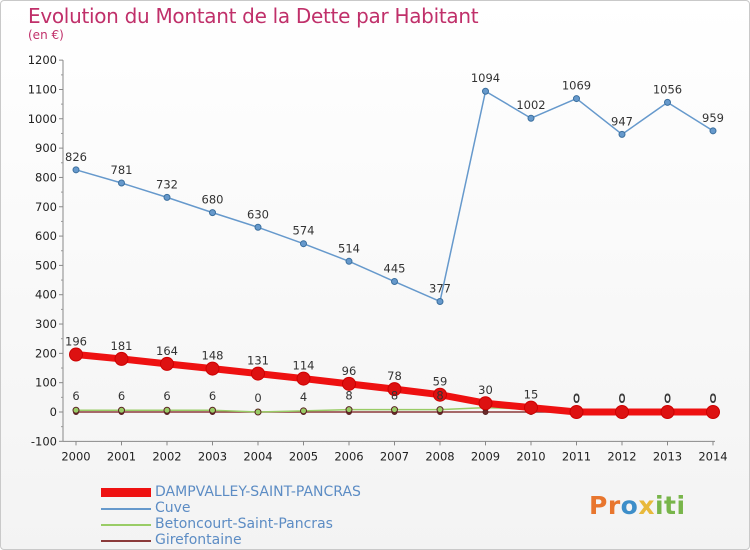 The width and height of the screenshot is (750, 550). Describe the element at coordinates (126, 509) in the screenshot. I see `legend-swatch-cuve` at that location.